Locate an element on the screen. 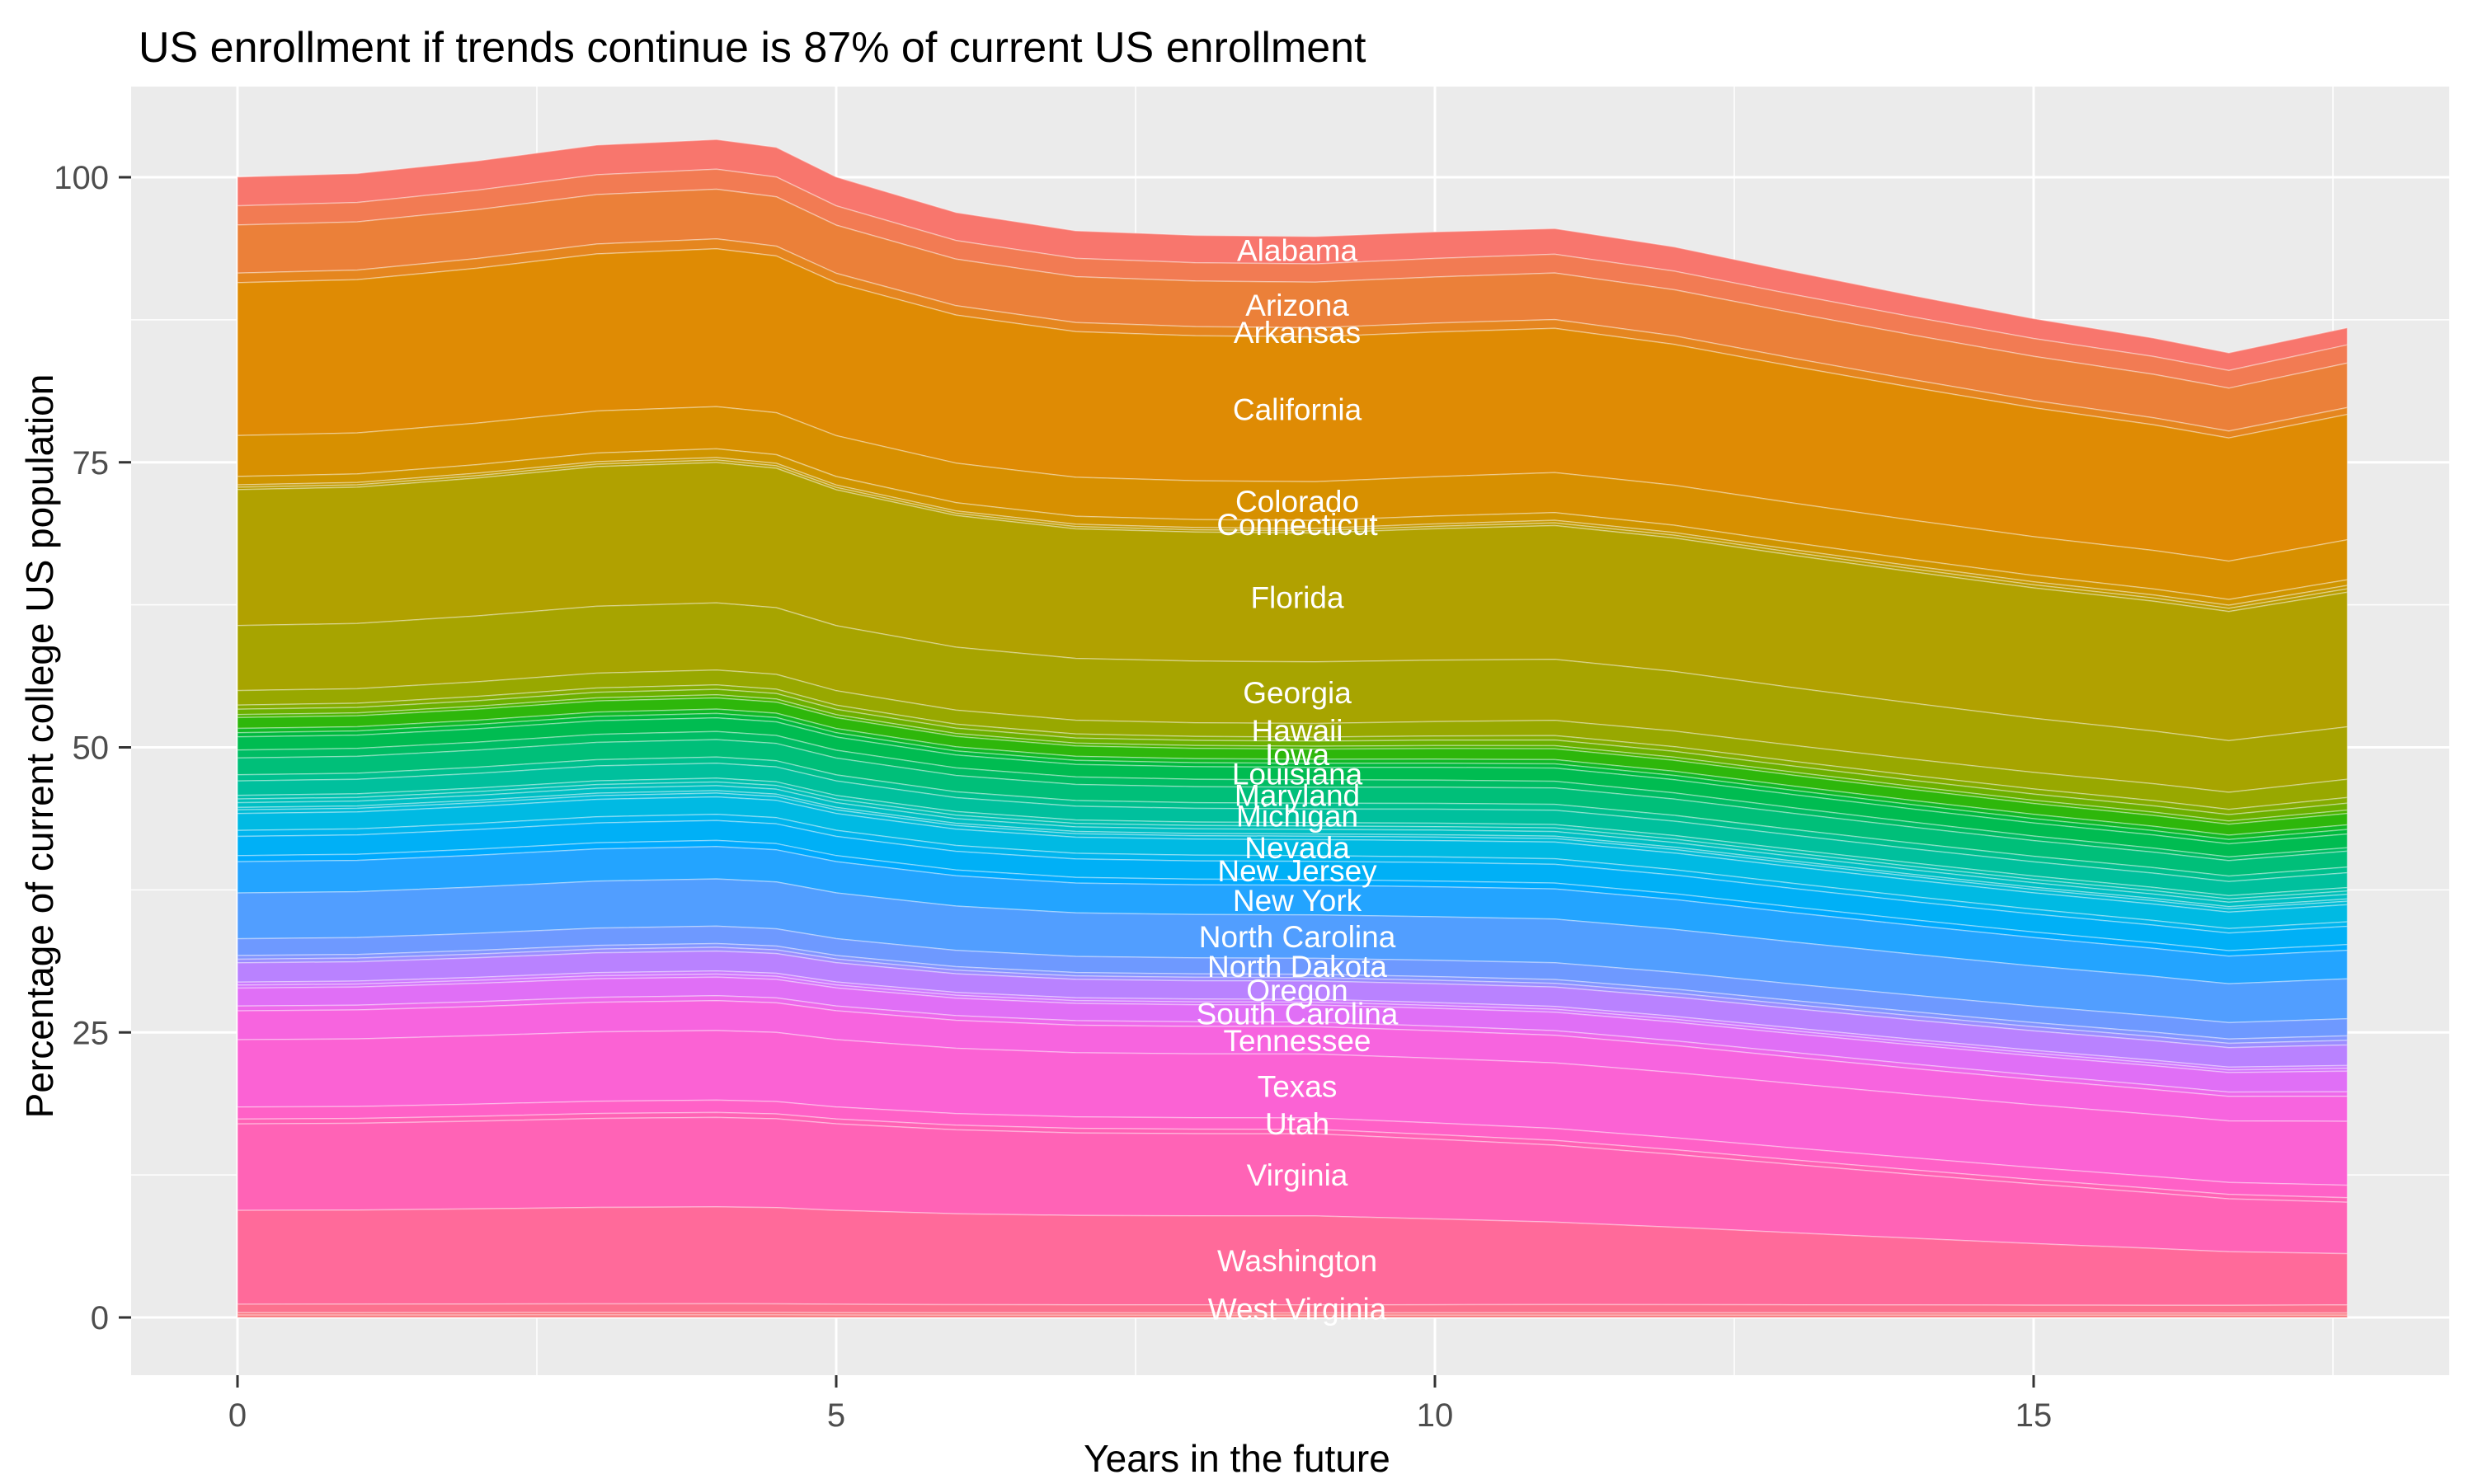 This screenshot has width=2474, height=1484. band-label-new-york: New York is located at coordinates (1297, 901).